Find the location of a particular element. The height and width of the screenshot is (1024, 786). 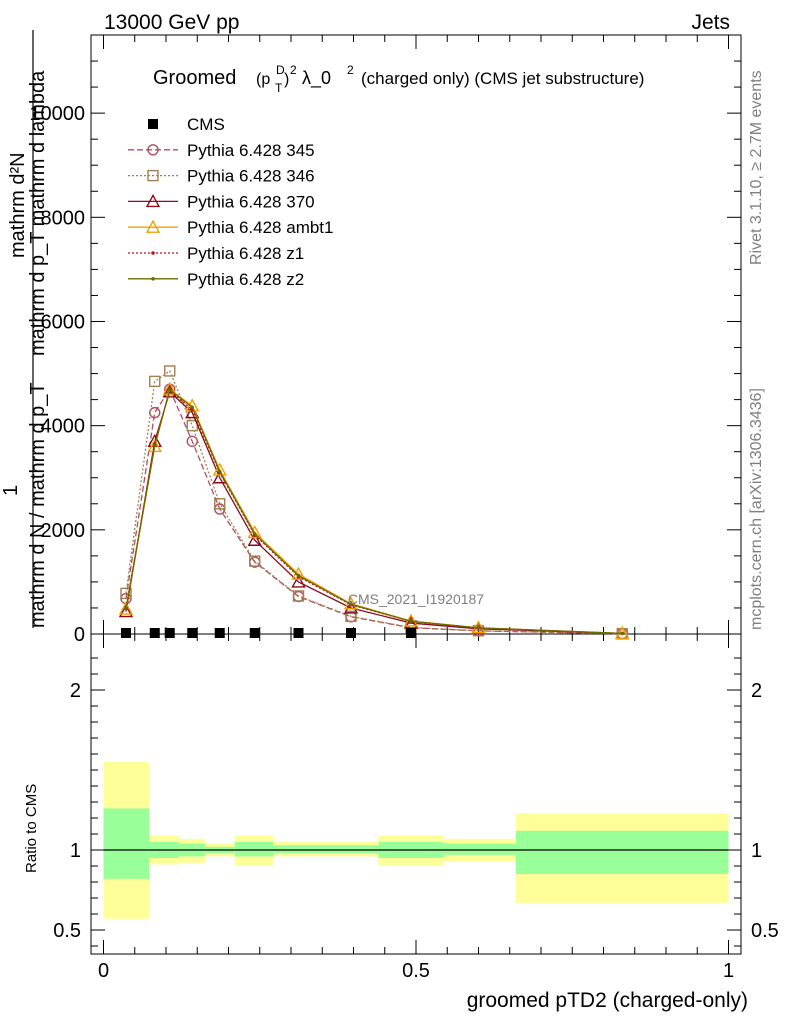

watermark: CMS_2021_I1920187 is located at coordinates (416, 599).